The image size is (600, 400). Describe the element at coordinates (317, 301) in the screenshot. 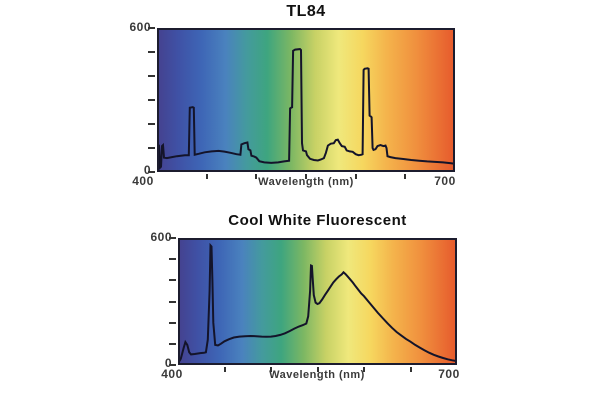

I see `cwf-spectrum-curve` at that location.